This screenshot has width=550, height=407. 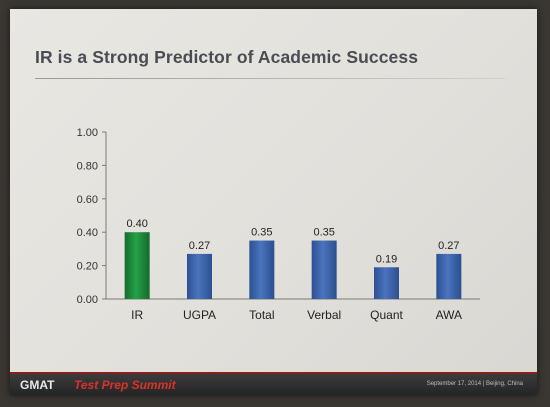 I want to click on bar-total, so click(x=262, y=269).